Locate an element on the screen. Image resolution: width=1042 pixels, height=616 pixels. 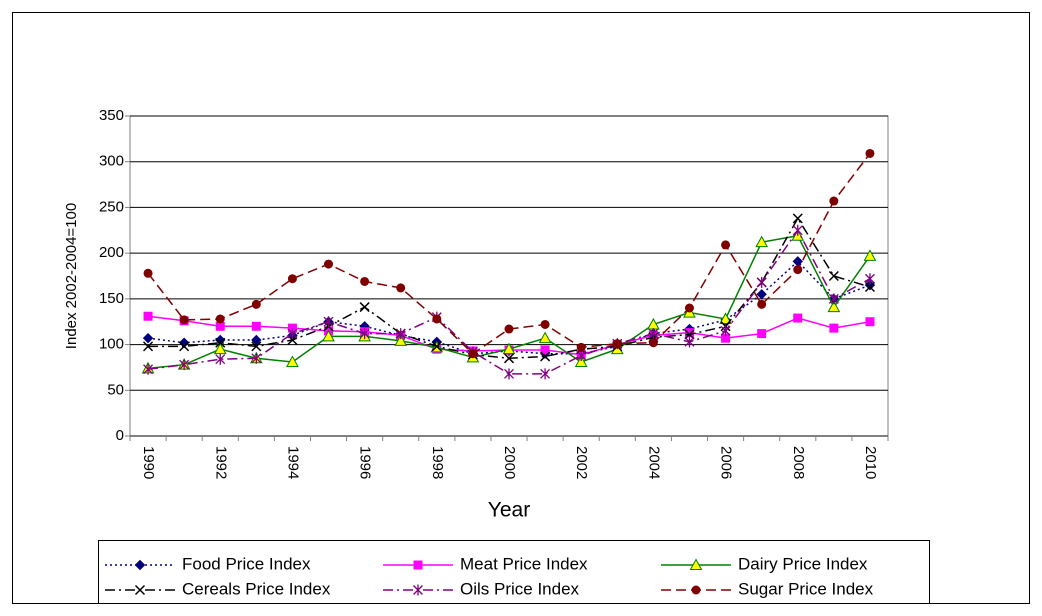
legend is located at coordinates (514, 572).